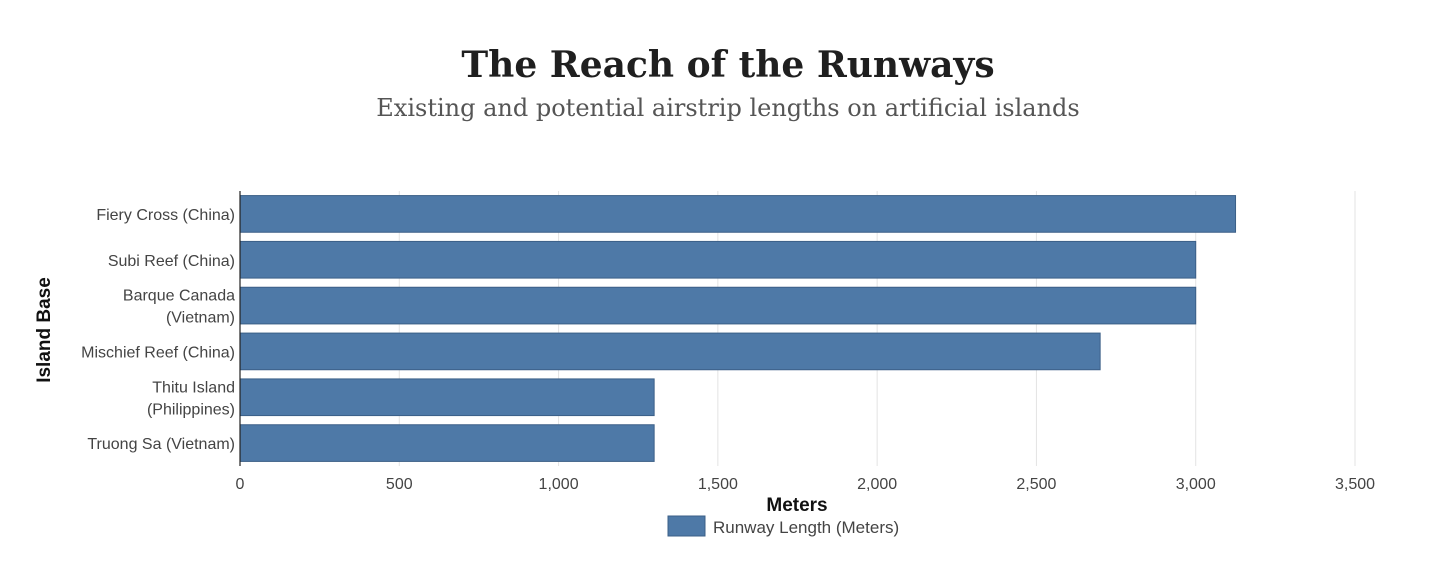 This screenshot has width=1456, height=569. Describe the element at coordinates (165, 215) in the screenshot. I see `y-tick-label: Fiery Cross (China)` at that location.